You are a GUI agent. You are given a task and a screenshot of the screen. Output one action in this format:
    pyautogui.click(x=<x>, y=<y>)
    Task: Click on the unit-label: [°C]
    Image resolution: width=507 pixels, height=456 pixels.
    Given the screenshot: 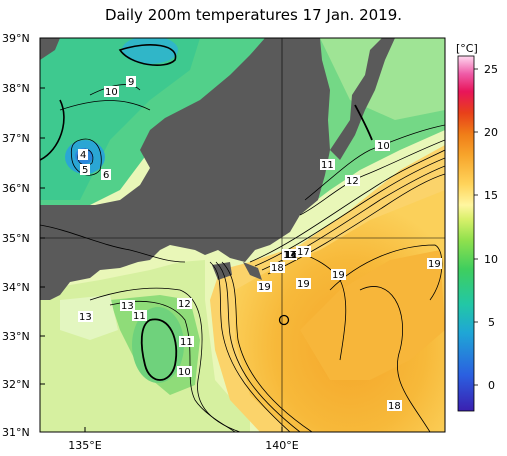 What is the action you would take?
    pyautogui.click(x=467, y=48)
    